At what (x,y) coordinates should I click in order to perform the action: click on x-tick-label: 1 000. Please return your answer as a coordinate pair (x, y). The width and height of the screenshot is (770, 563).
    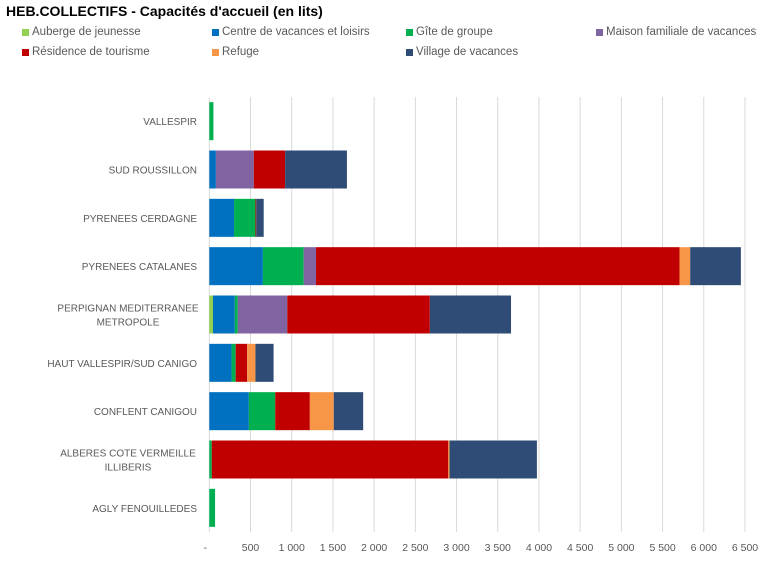
    Looking at the image, I should click on (292, 548).